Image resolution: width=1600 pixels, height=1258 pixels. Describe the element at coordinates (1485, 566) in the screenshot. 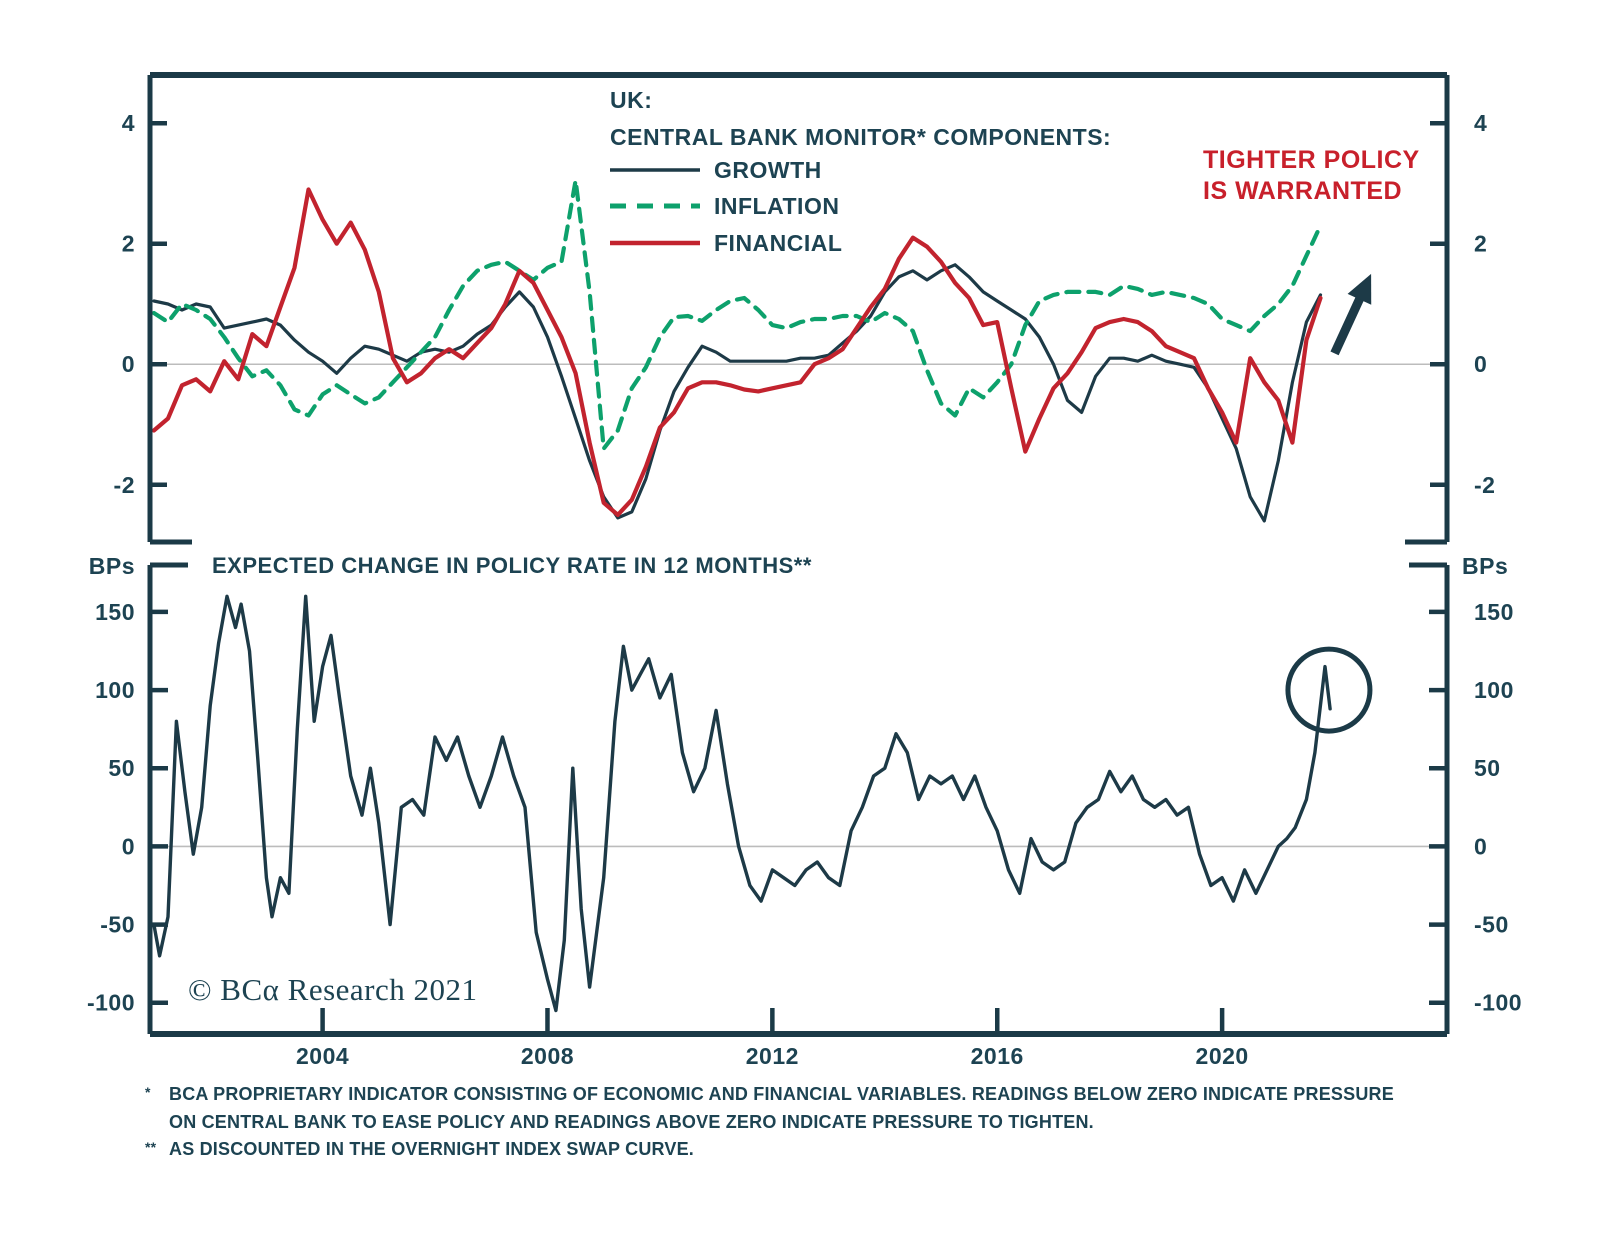

I see `y-axis-unit-right: BPs` at that location.